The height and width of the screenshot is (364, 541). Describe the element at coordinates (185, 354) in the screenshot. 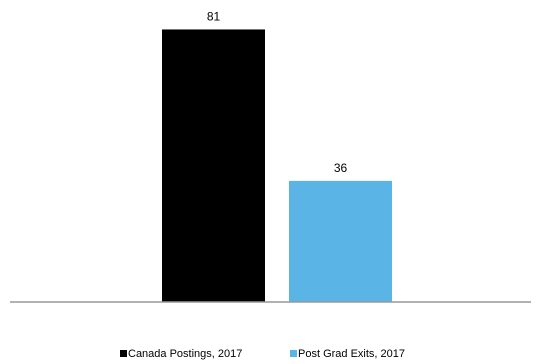

I see `legend-label: Canada Postings, 2017` at that location.